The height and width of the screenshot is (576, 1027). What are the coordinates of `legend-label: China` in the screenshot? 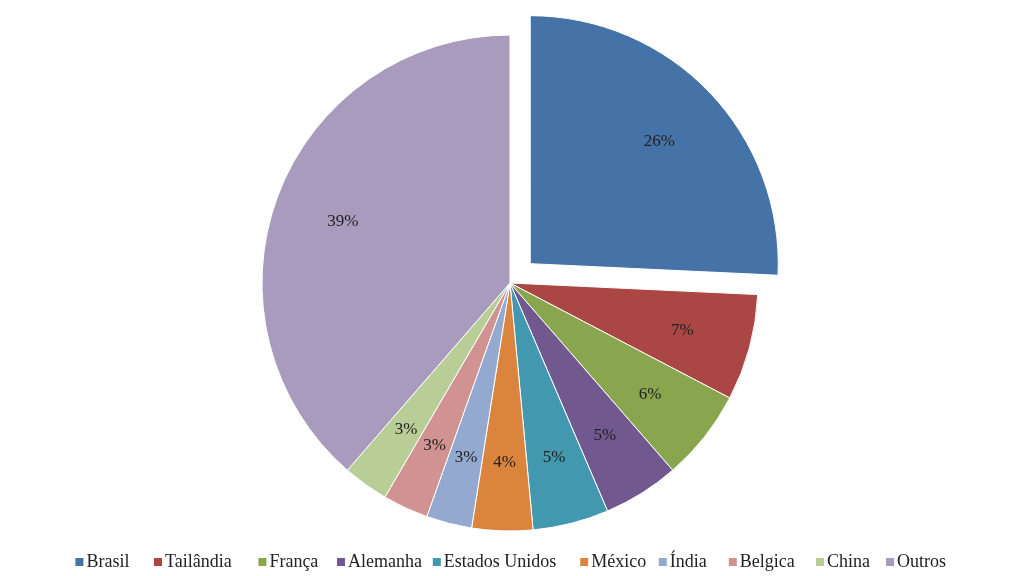 It's located at (849, 561).